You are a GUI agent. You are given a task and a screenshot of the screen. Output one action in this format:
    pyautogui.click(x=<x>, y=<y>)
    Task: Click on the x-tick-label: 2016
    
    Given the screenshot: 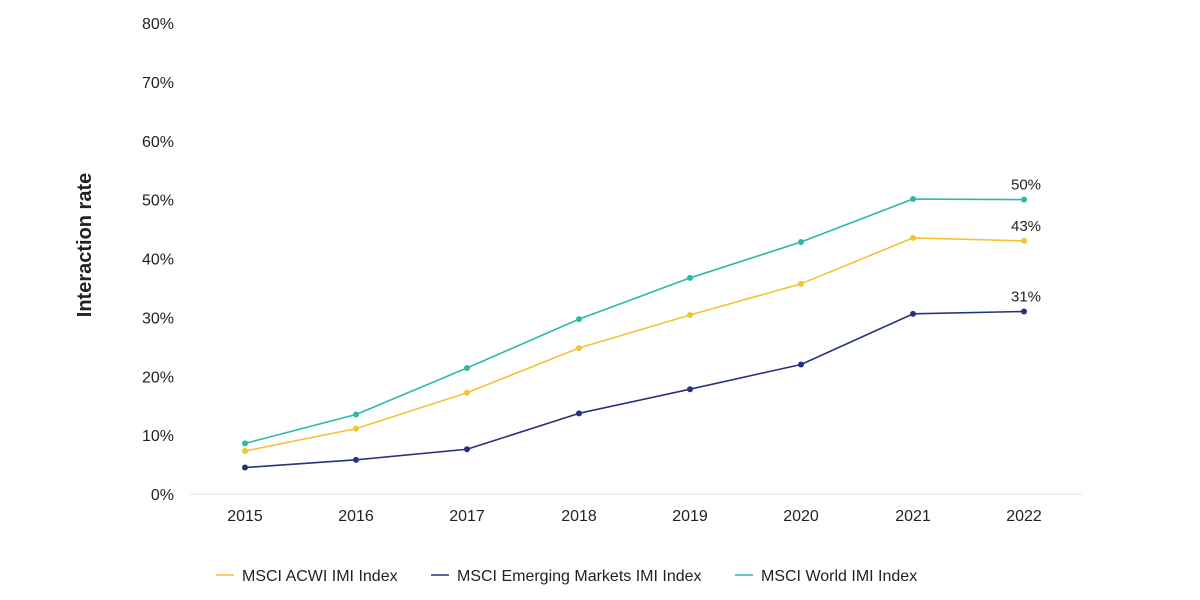 What is the action you would take?
    pyautogui.click(x=356, y=516)
    